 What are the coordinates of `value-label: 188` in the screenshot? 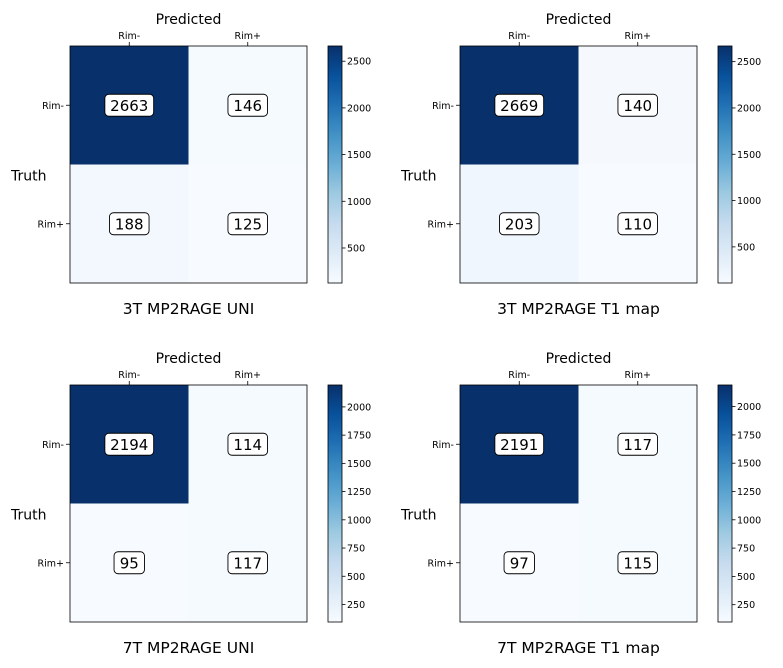 It's located at (129, 224).